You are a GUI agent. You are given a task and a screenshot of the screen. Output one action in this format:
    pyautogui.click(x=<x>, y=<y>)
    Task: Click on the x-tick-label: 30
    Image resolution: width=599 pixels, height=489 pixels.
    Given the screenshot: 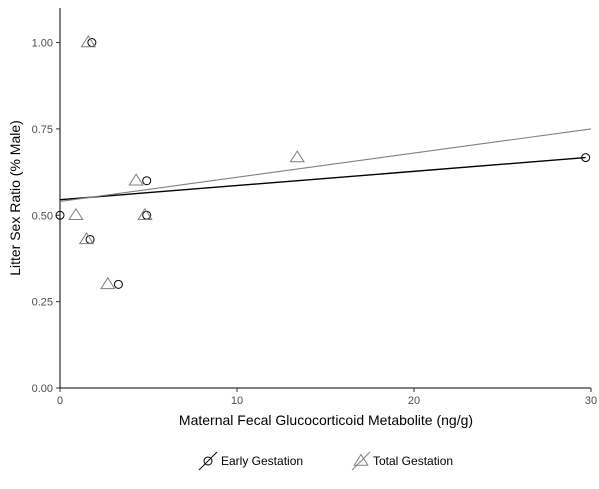 What is the action you would take?
    pyautogui.click(x=591, y=401)
    